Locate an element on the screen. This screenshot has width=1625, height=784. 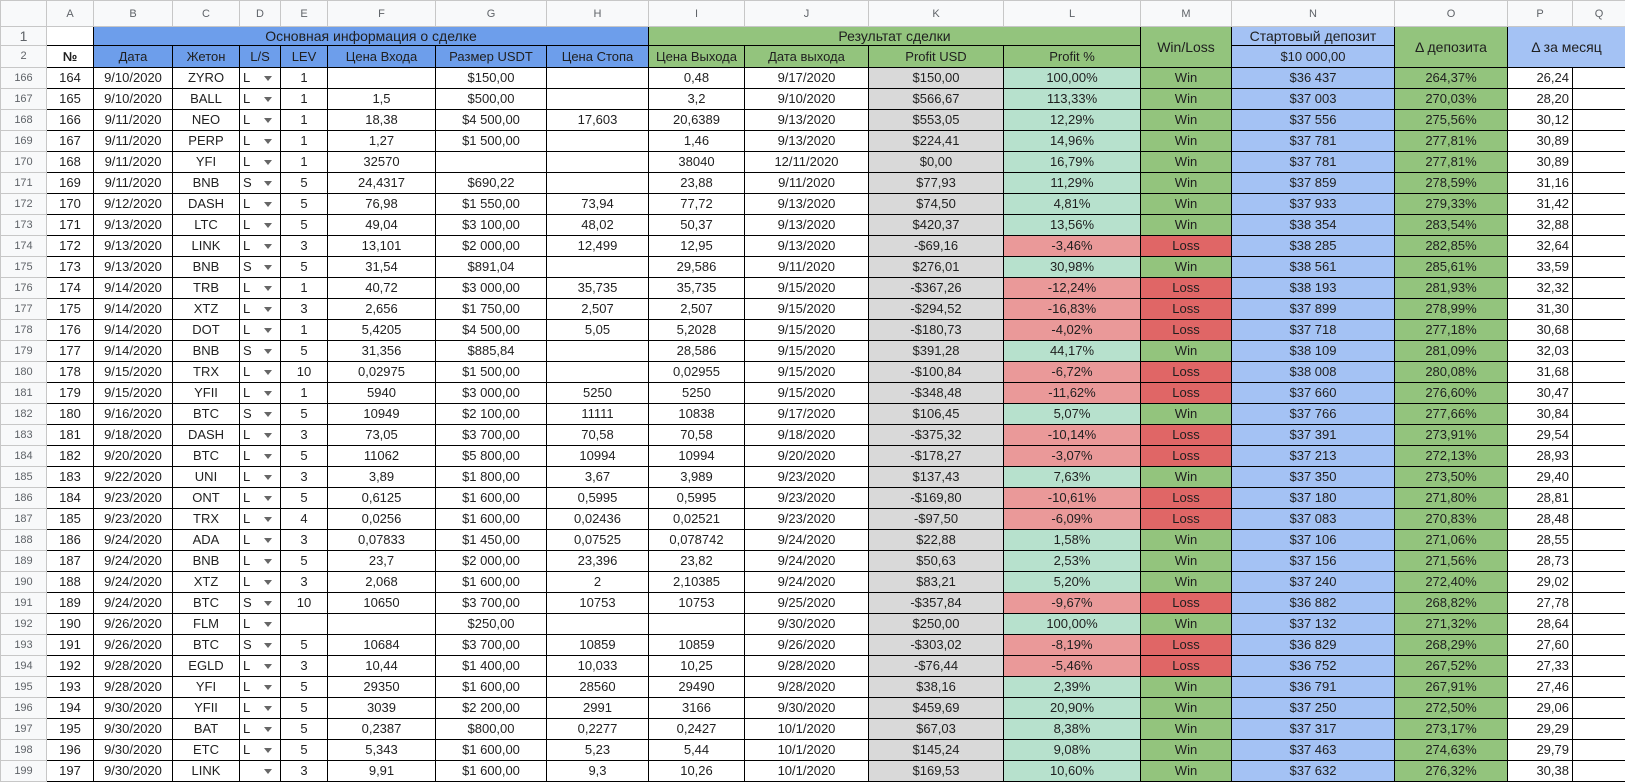
row-number: 178 is located at coordinates (23, 330).